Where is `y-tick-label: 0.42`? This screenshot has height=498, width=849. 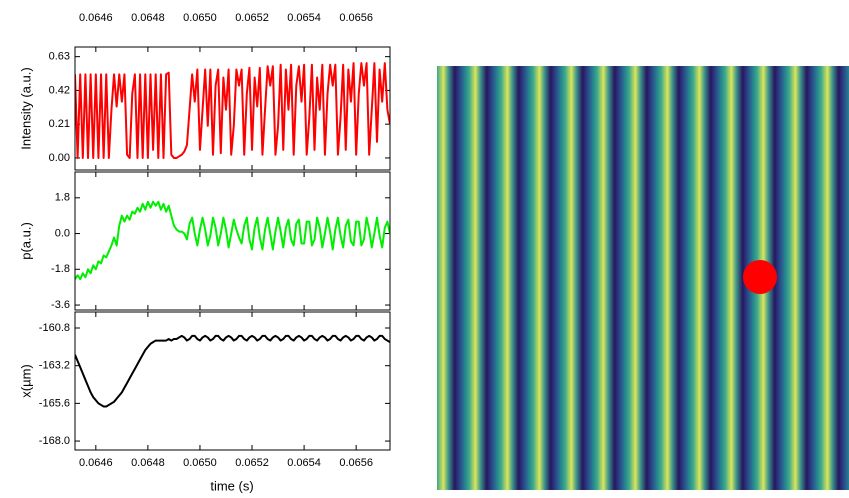 y-tick-label: 0.42 is located at coordinates (59, 90).